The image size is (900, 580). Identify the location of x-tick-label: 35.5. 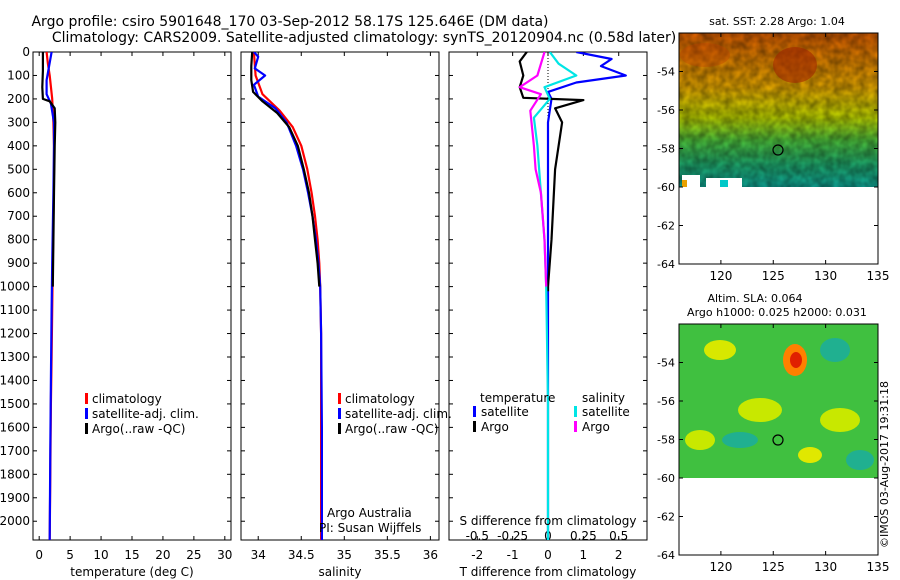
(387, 555).